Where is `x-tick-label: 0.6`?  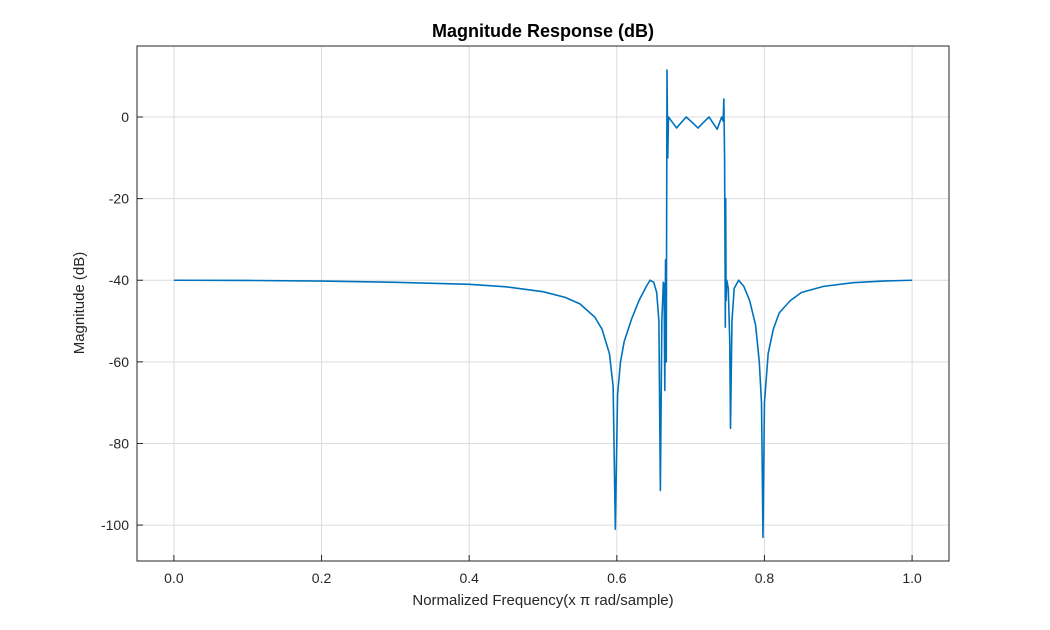
x-tick-label: 0.6 is located at coordinates (617, 578).